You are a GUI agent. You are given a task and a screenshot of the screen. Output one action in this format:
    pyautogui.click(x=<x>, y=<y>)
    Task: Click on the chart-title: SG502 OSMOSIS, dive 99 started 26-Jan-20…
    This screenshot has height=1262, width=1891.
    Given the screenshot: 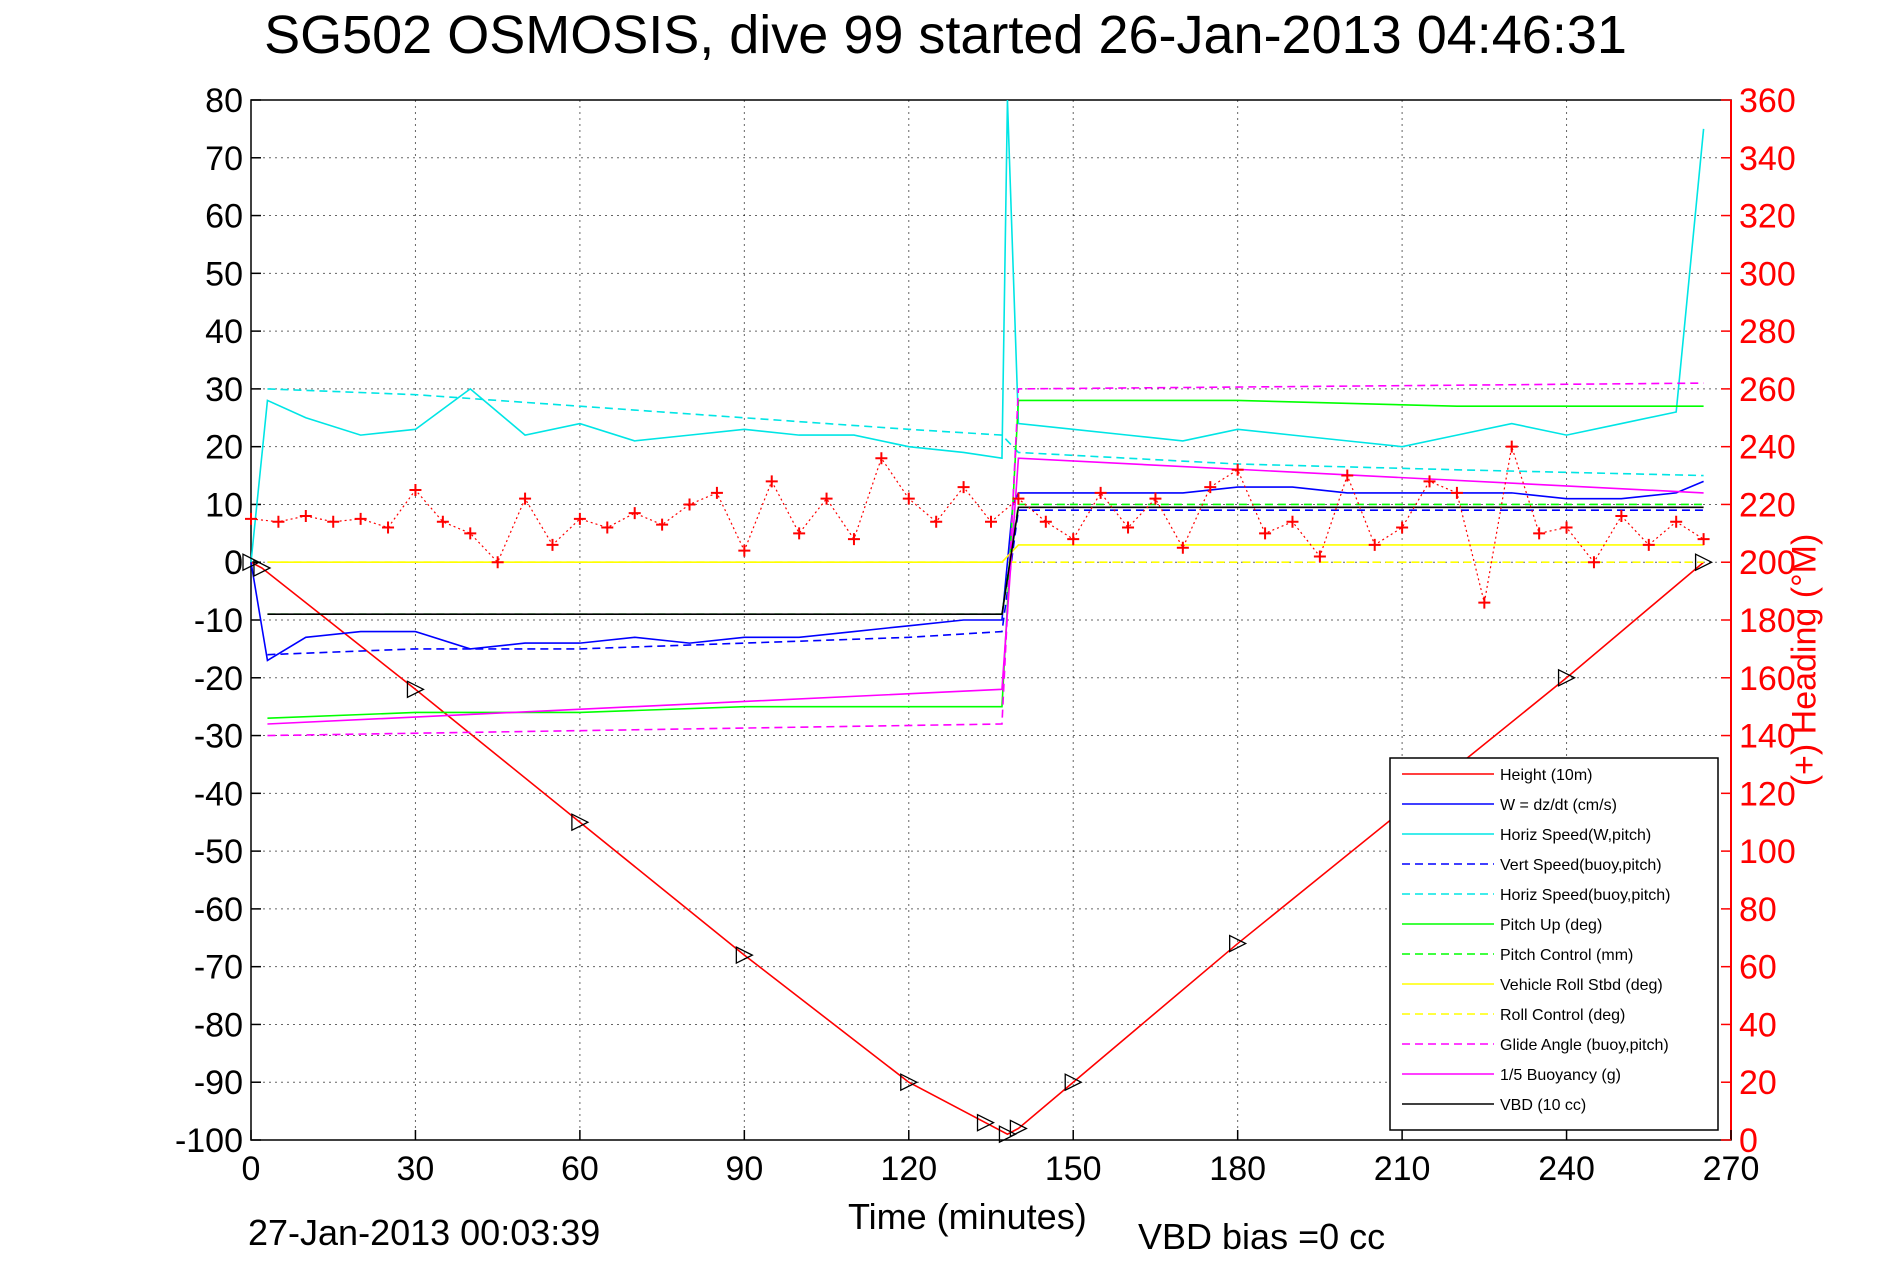 What is the action you would take?
    pyautogui.click(x=945, y=35)
    